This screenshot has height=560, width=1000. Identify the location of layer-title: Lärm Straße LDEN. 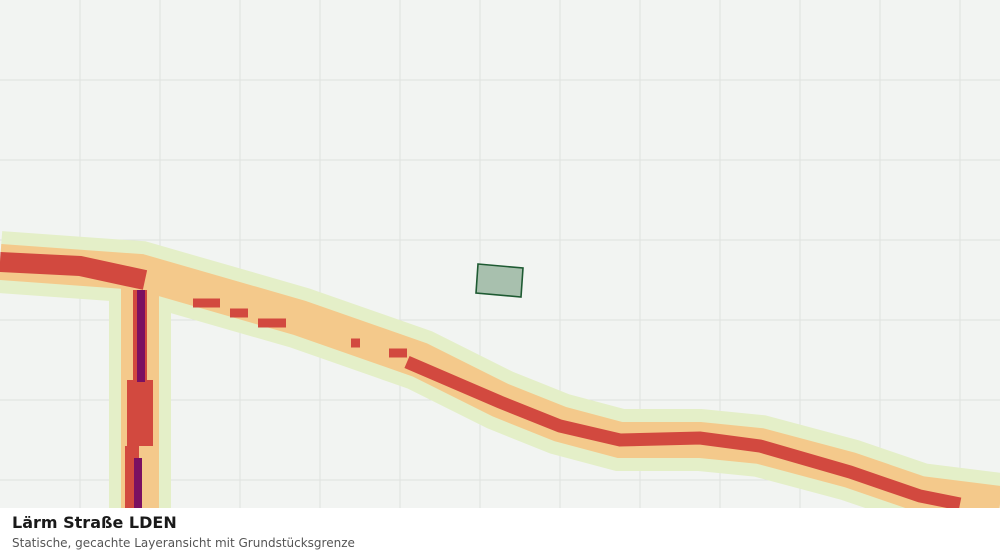
(94, 522).